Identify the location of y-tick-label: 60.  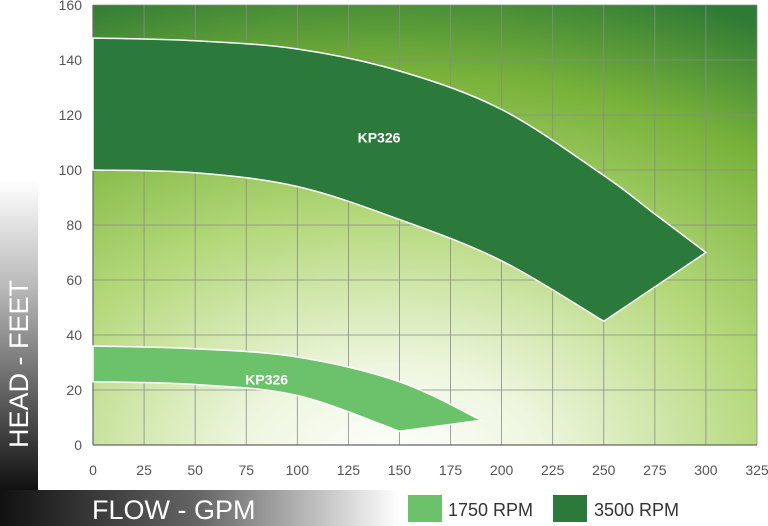
(74, 280).